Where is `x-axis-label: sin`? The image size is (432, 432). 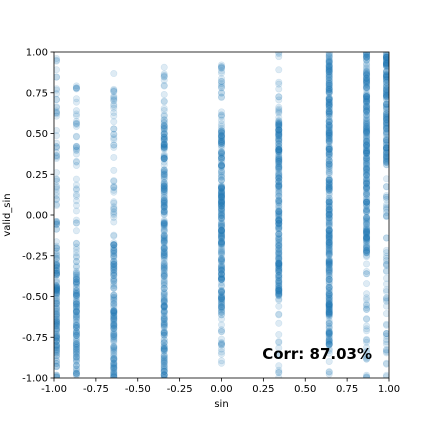
x-axis-label: sin is located at coordinates (221, 404).